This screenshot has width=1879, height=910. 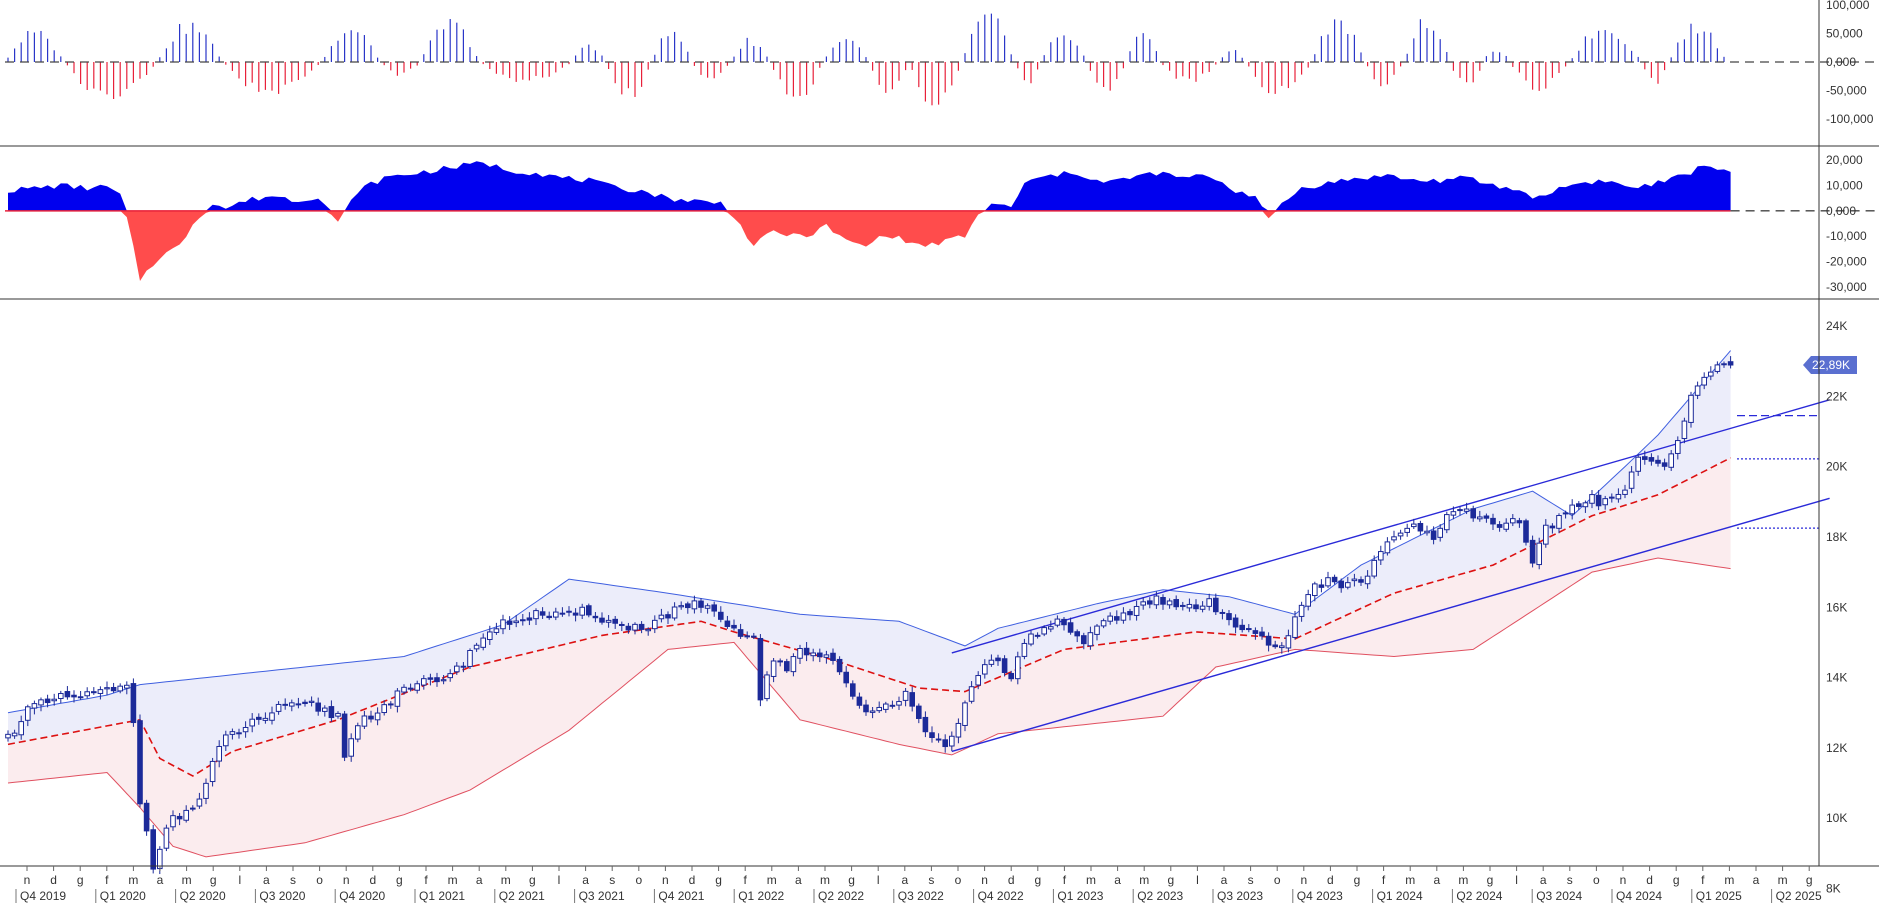 What do you see at coordinates (1836, 467) in the screenshot?
I see `price-y-tick: 20K` at bounding box center [1836, 467].